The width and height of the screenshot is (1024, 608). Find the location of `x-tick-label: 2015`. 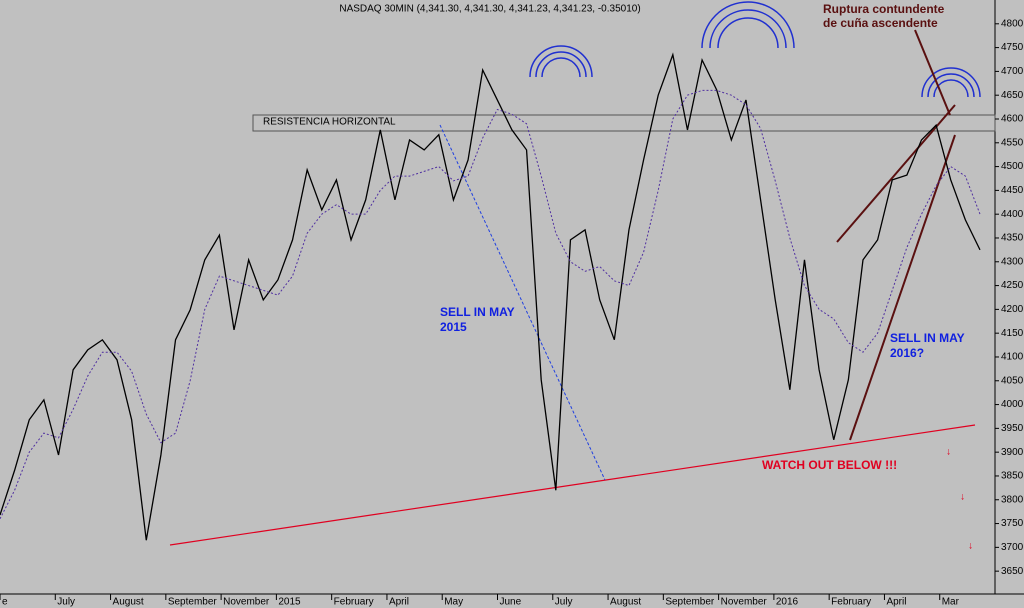

x-tick-label: 2015 is located at coordinates (289, 602).